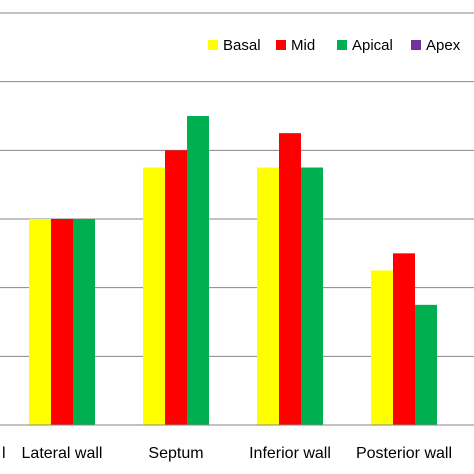 This screenshot has width=474, height=474. Describe the element at coordinates (426, 364) in the screenshot. I see `bar-apical-posterior-wall` at that location.